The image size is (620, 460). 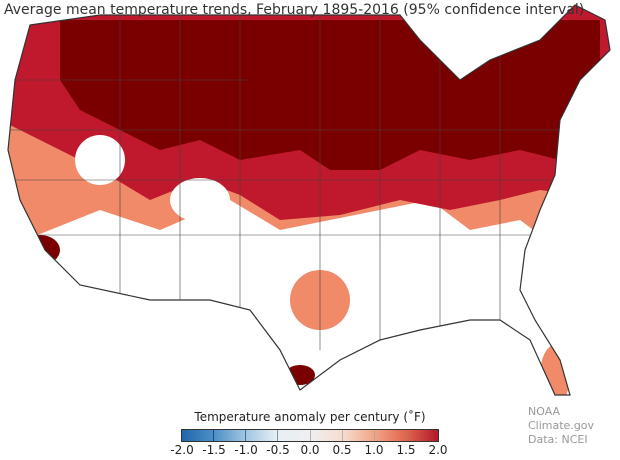 What do you see at coordinates (558, 439) in the screenshot?
I see `credit-data: Data: NCEI` at bounding box center [558, 439].